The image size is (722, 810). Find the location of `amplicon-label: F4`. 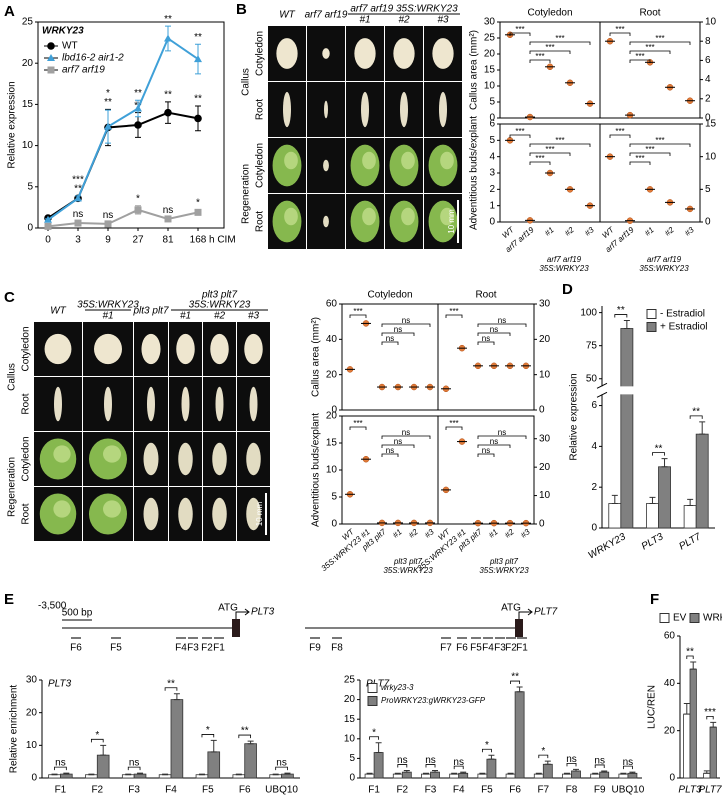

amplicon-label: F4 is located at coordinates (181, 648).